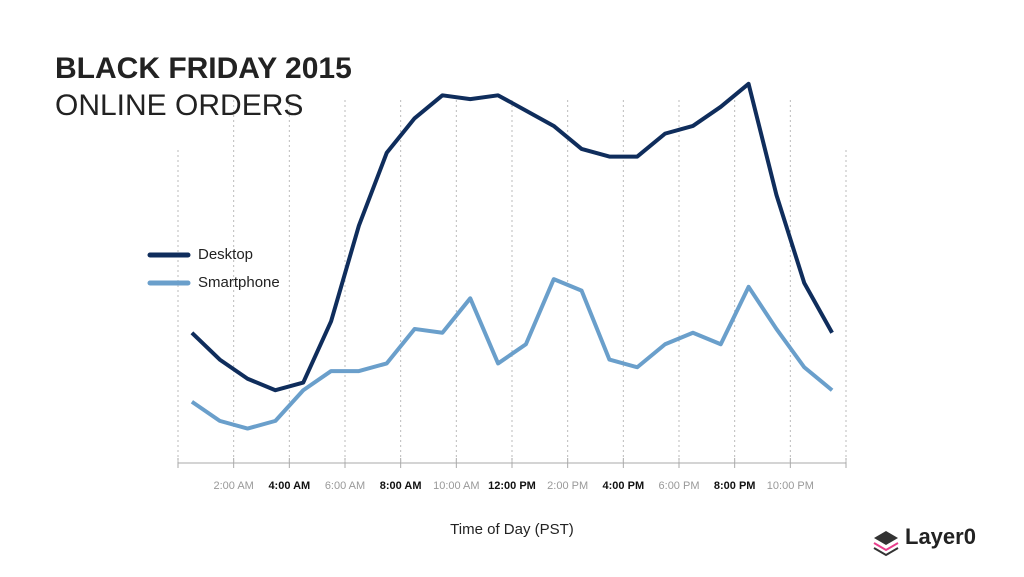  I want to click on x-tick-label: 4:00 AM, so click(289, 486).